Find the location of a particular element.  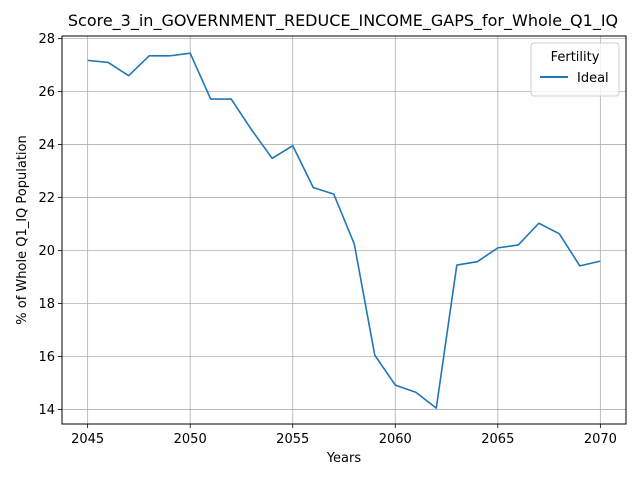

y-tick-label: 14 is located at coordinates (46, 410).